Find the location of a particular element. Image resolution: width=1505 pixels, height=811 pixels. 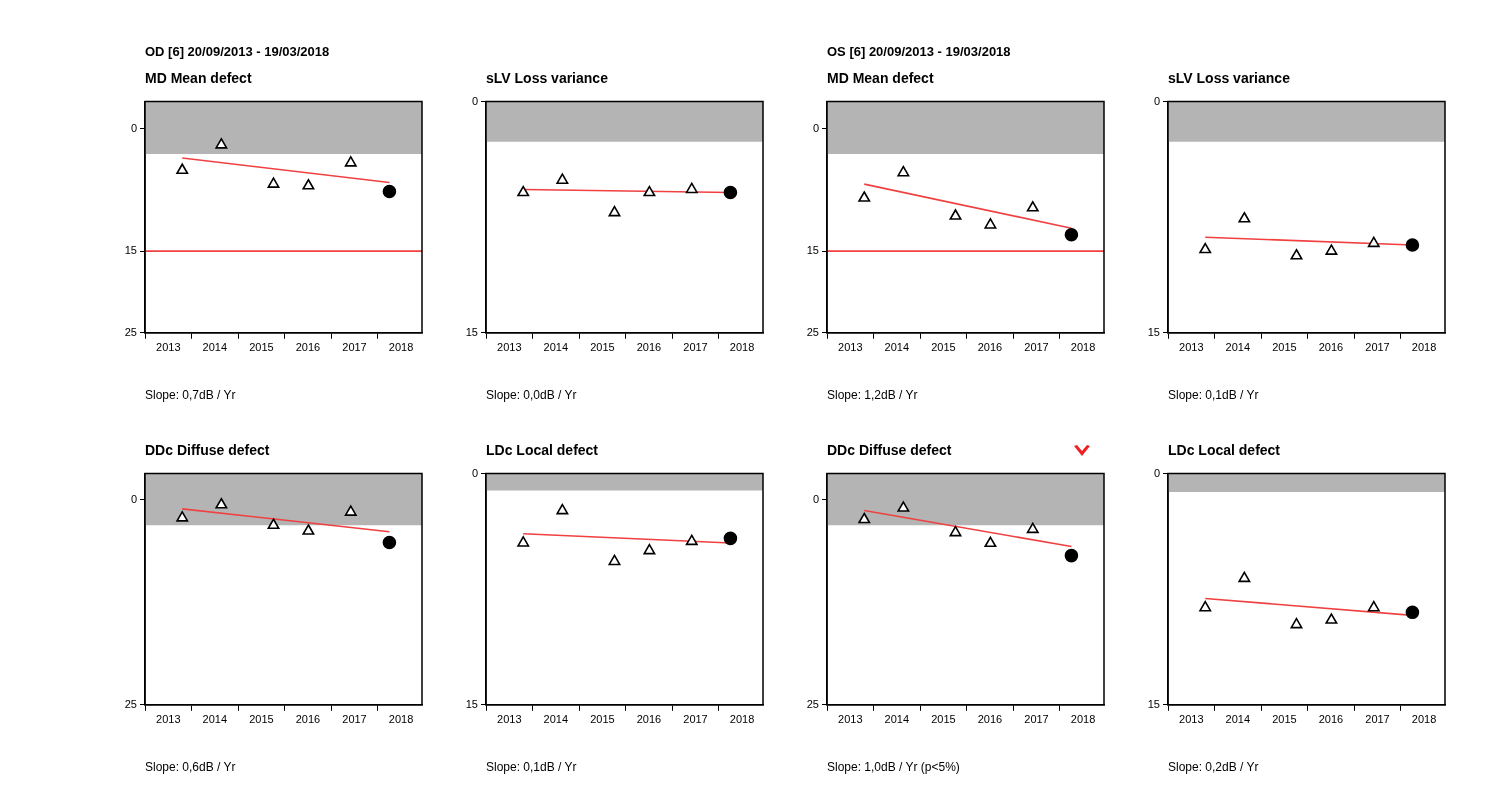

text: Slope: 0,6dB / Yr is located at coordinates (190, 767).